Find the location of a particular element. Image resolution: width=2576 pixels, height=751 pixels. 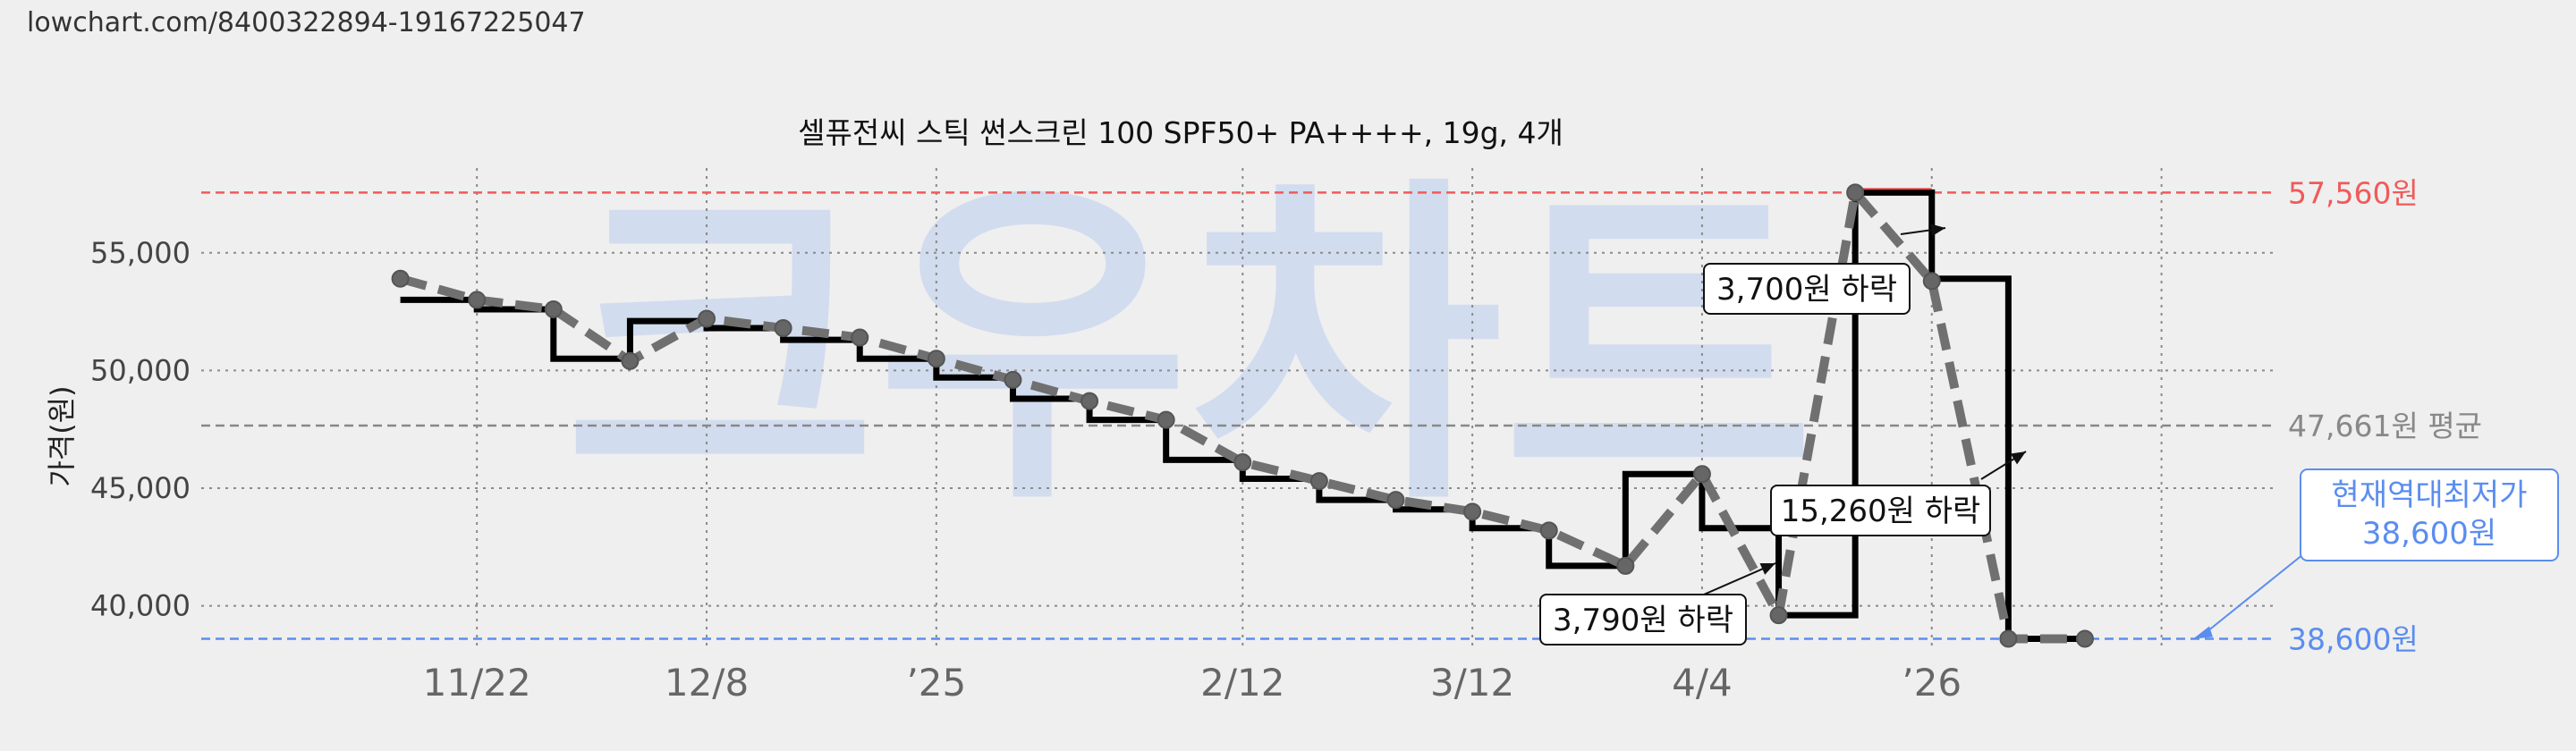

source-url: lowchart.com/8400322894-19167225047 is located at coordinates (306, 22).